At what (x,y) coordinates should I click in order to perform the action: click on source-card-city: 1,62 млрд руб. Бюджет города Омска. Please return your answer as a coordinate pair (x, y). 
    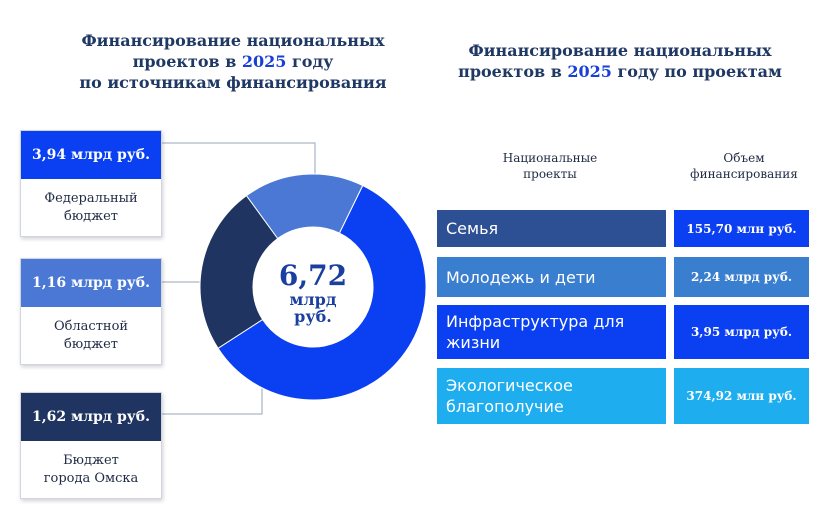
    Looking at the image, I should click on (91, 445).